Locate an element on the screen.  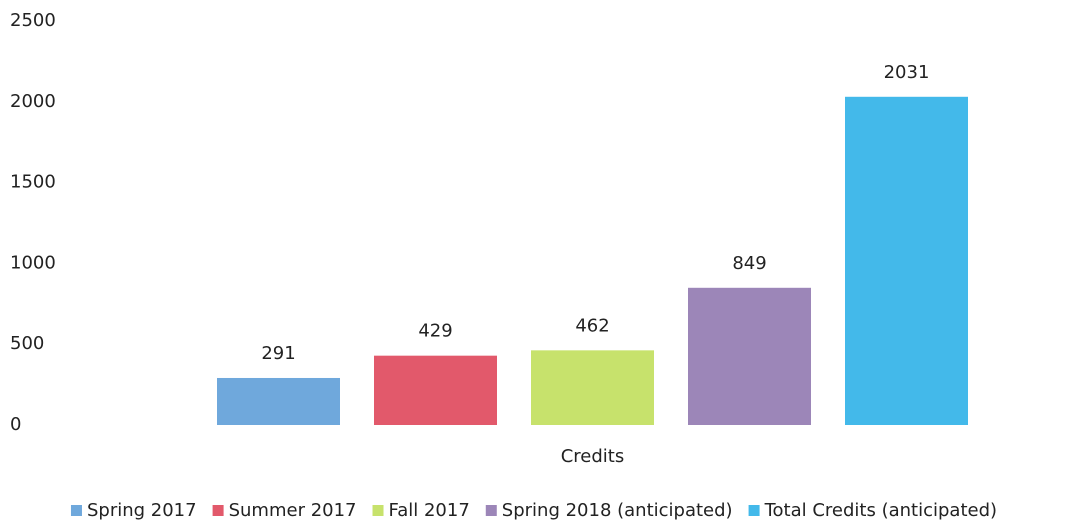
value-label: 291 is located at coordinates (278, 353).